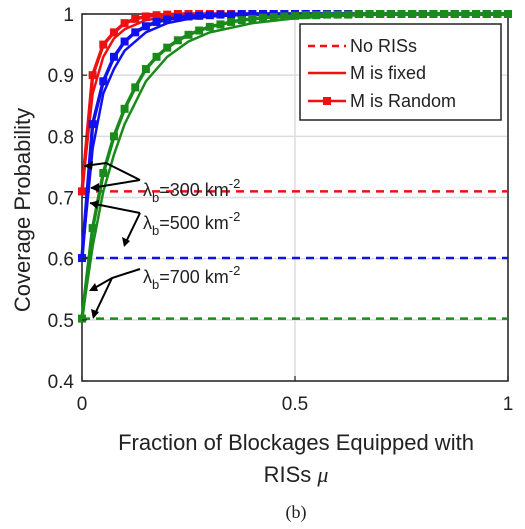 The width and height of the screenshot is (525, 529). What do you see at coordinates (61, 76) in the screenshot?
I see `y-tick-label-5: 0.9` at bounding box center [61, 76].